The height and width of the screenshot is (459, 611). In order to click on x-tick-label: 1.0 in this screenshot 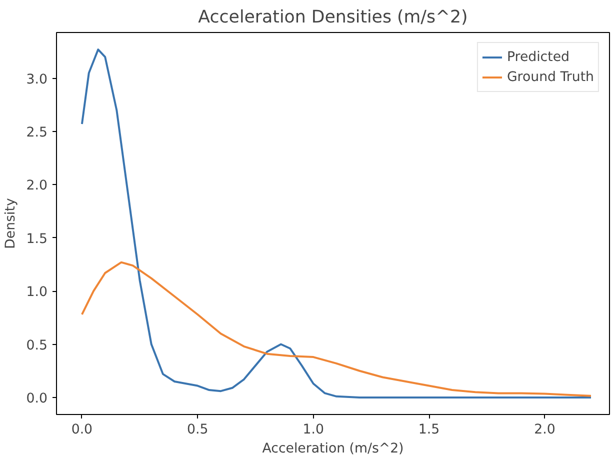, I will do `click(313, 430)`.